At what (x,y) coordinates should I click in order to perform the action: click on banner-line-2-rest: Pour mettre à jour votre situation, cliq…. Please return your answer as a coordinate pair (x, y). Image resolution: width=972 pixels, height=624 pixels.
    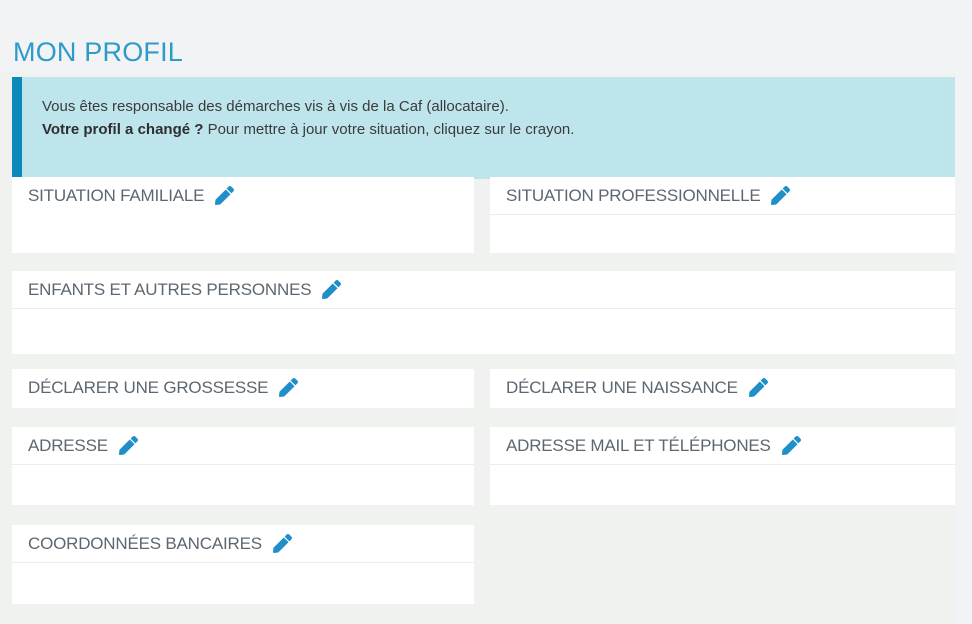
    Looking at the image, I should click on (389, 129).